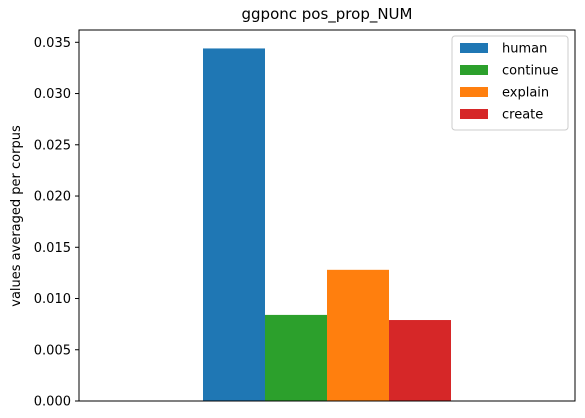 The image size is (585, 418). I want to click on bar-create, so click(420, 360).